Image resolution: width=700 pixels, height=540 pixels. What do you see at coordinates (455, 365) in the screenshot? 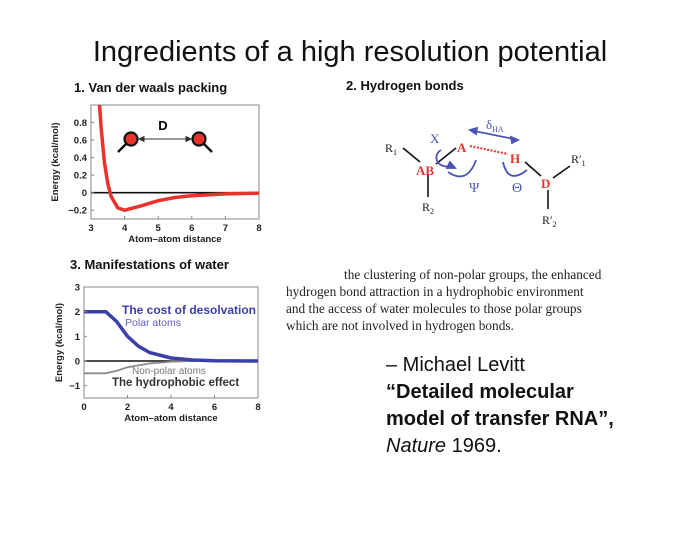
I see `citation-author: – Michael Levitt` at bounding box center [455, 365].